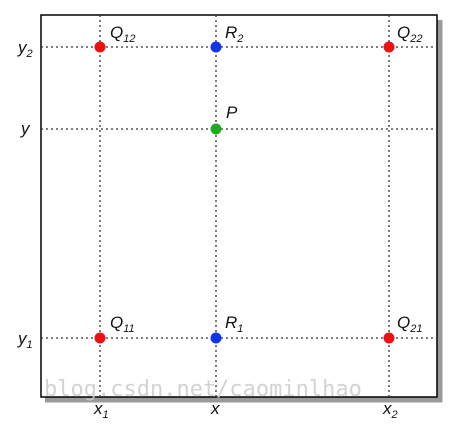 The height and width of the screenshot is (429, 449). Describe the element at coordinates (232, 112) in the screenshot. I see `label-p: P` at that location.